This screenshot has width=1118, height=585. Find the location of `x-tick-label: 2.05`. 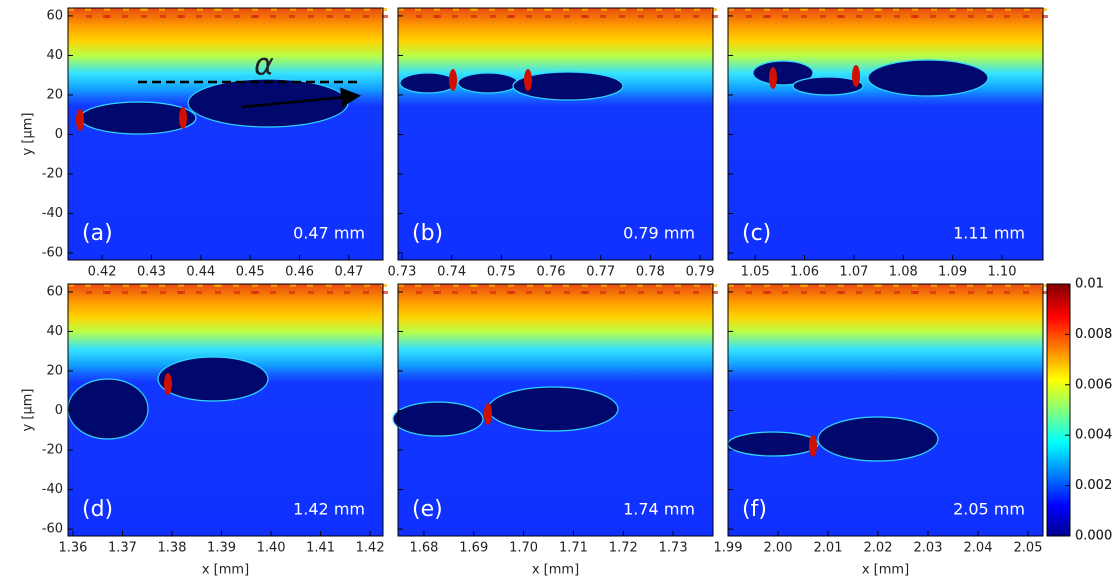

x-tick-label: 2.05 is located at coordinates (1028, 548).